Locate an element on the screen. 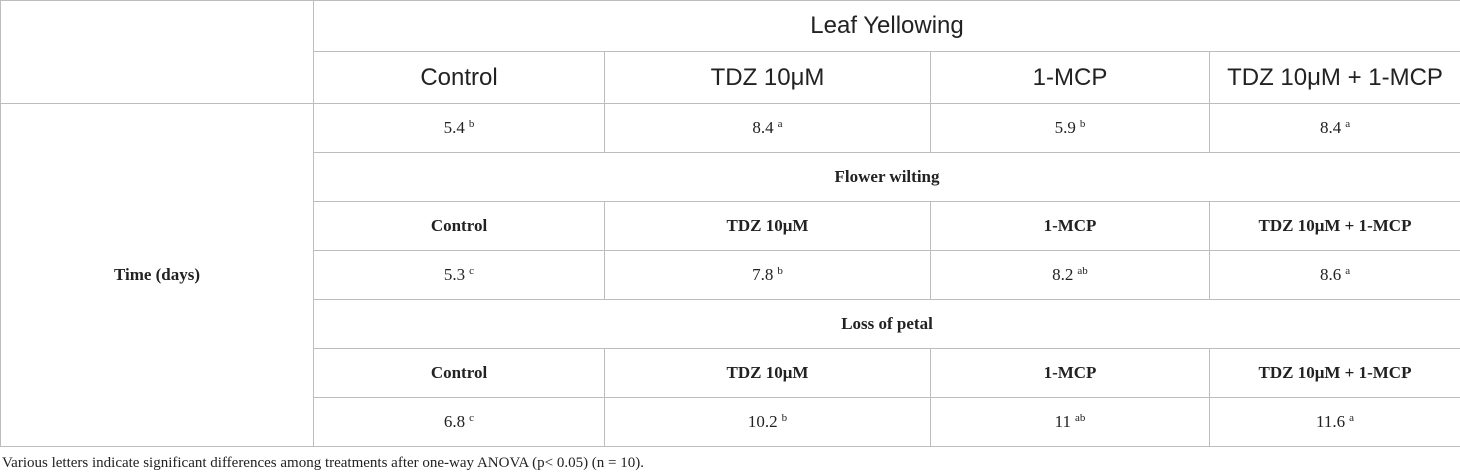 This screenshot has height=475, width=1460. section-title-row: Loss of petal is located at coordinates (730, 324).